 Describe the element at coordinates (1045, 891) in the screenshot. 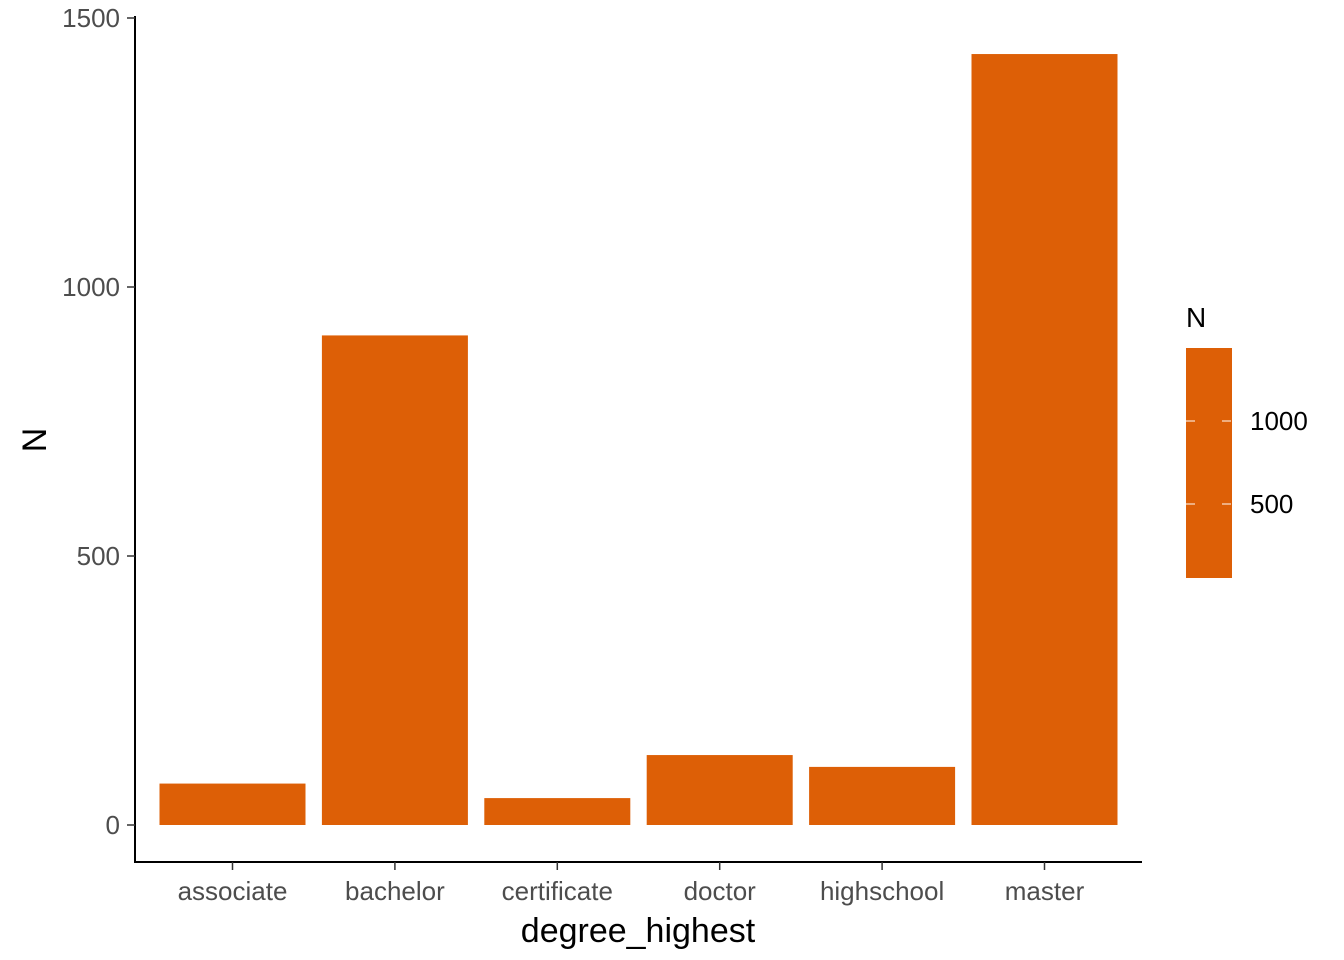

I see `x-tick-label: master` at that location.